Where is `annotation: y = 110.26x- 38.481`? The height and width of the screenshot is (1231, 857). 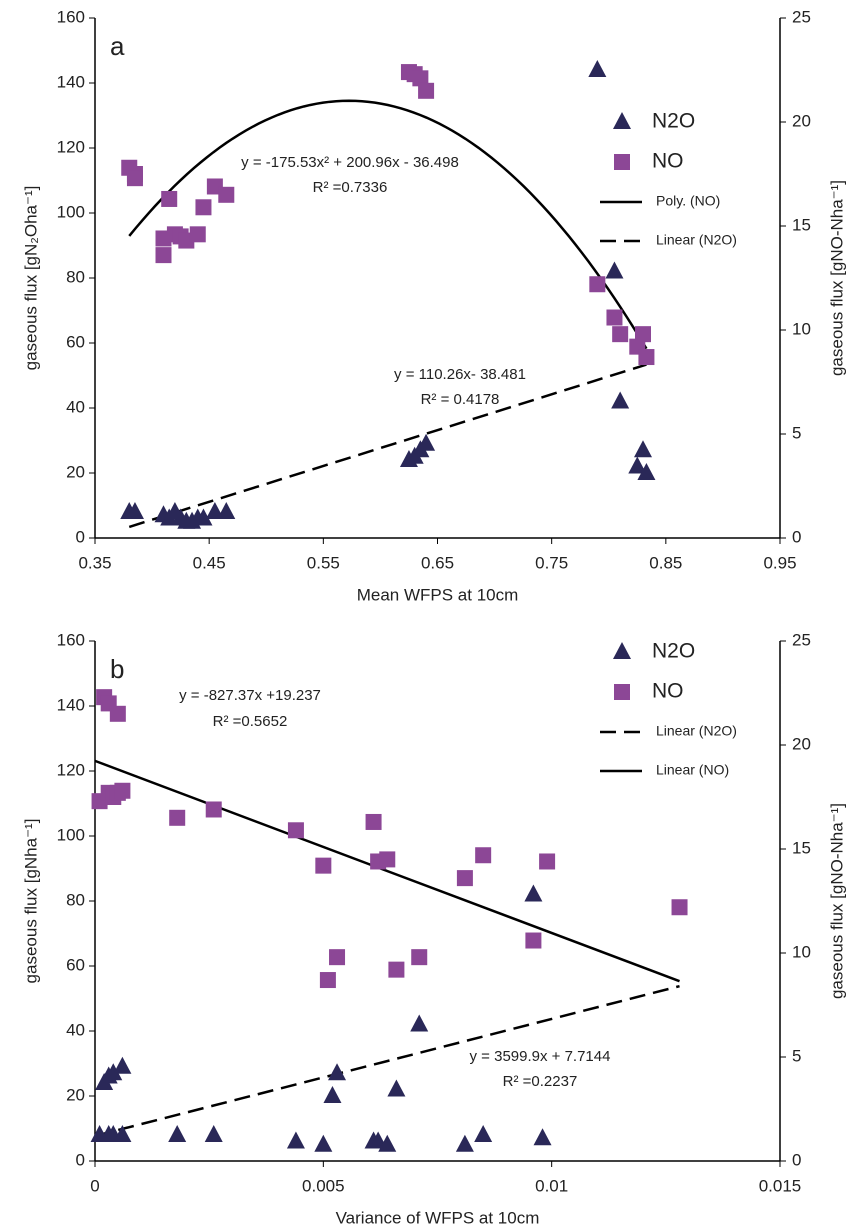 annotation: y = 110.26x- 38.481 is located at coordinates (460, 374).